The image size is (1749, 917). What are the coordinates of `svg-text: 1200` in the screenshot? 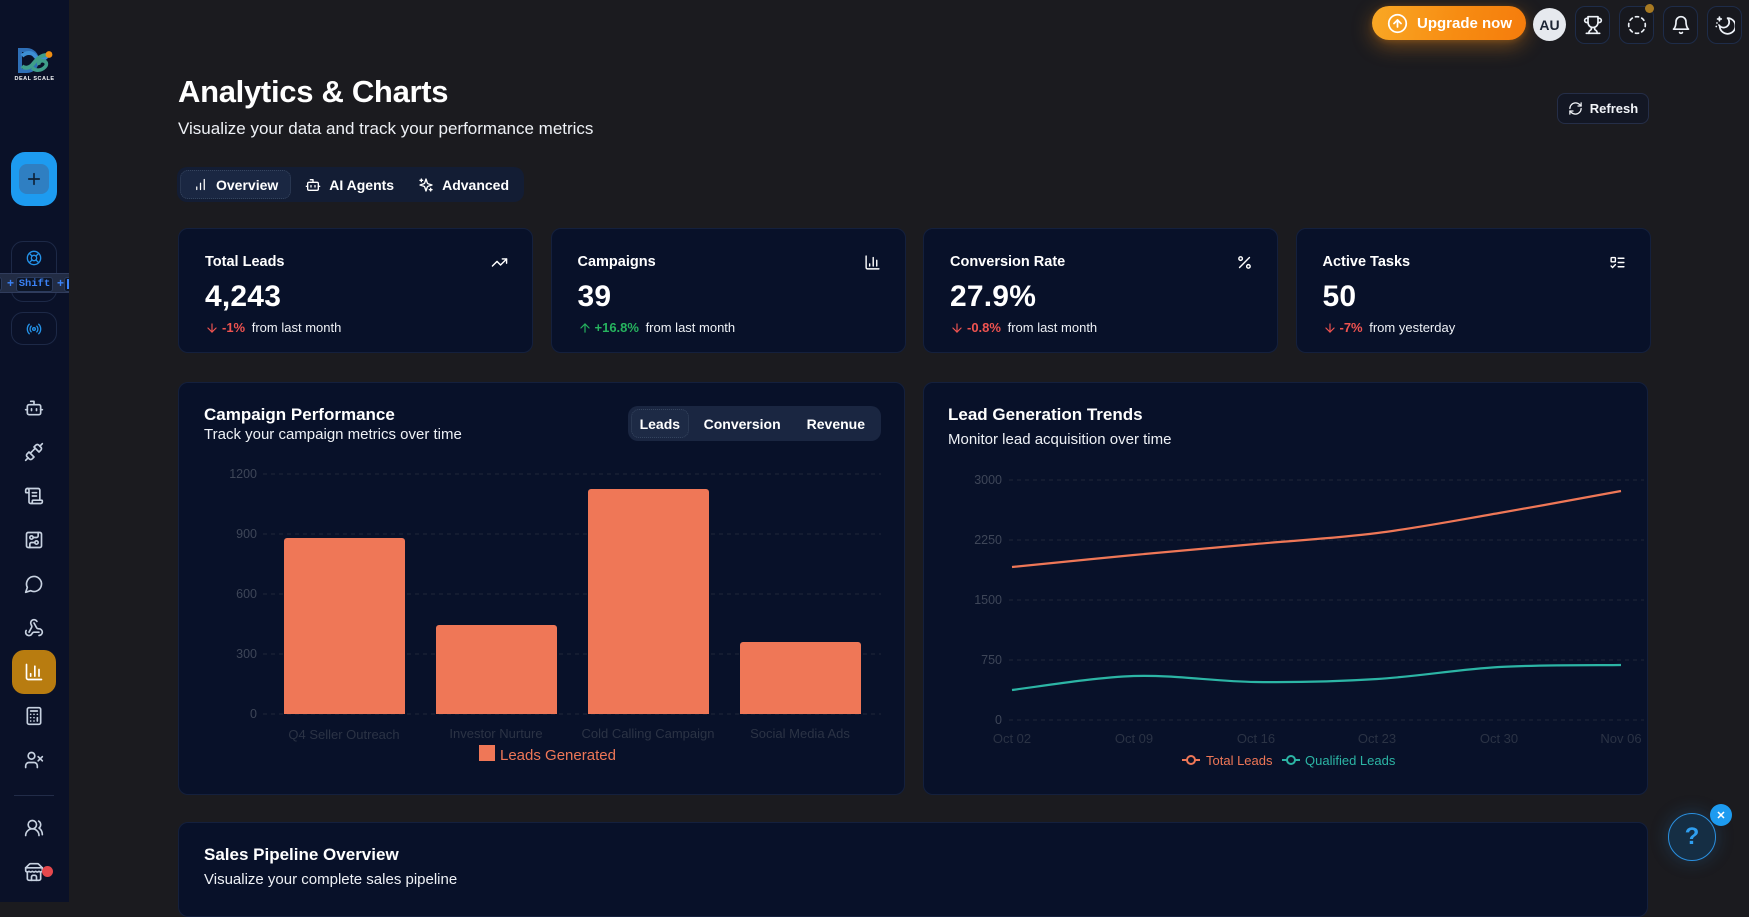 It's located at (243, 474).